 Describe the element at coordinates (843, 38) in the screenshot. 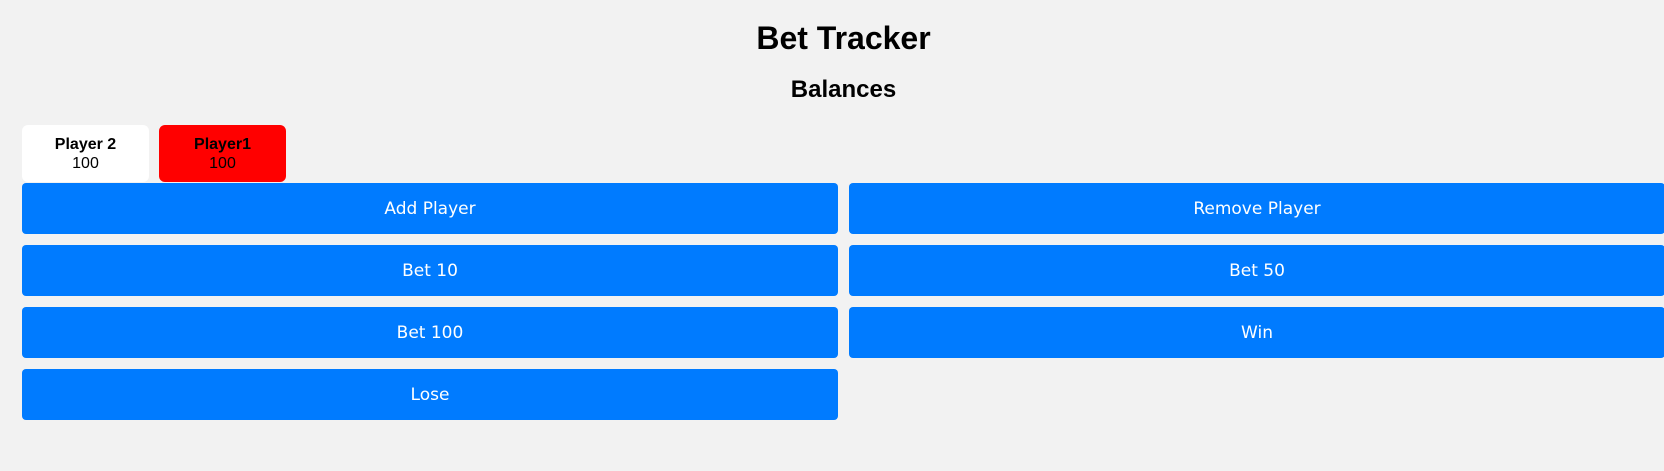

I see `page-title: Bet Tracker` at that location.